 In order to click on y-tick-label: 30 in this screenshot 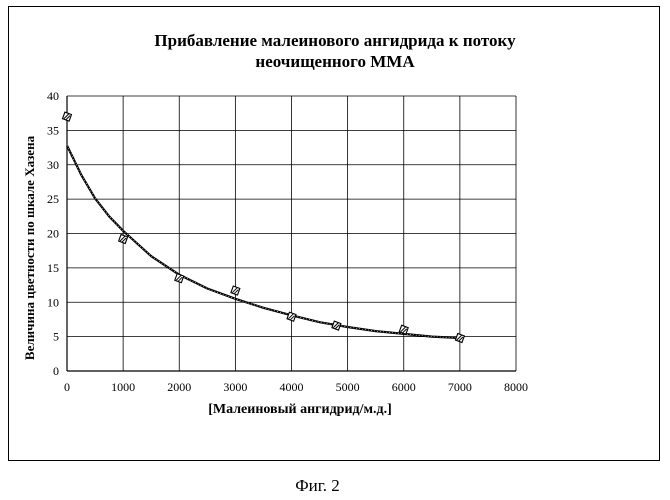, I will do `click(53, 165)`.